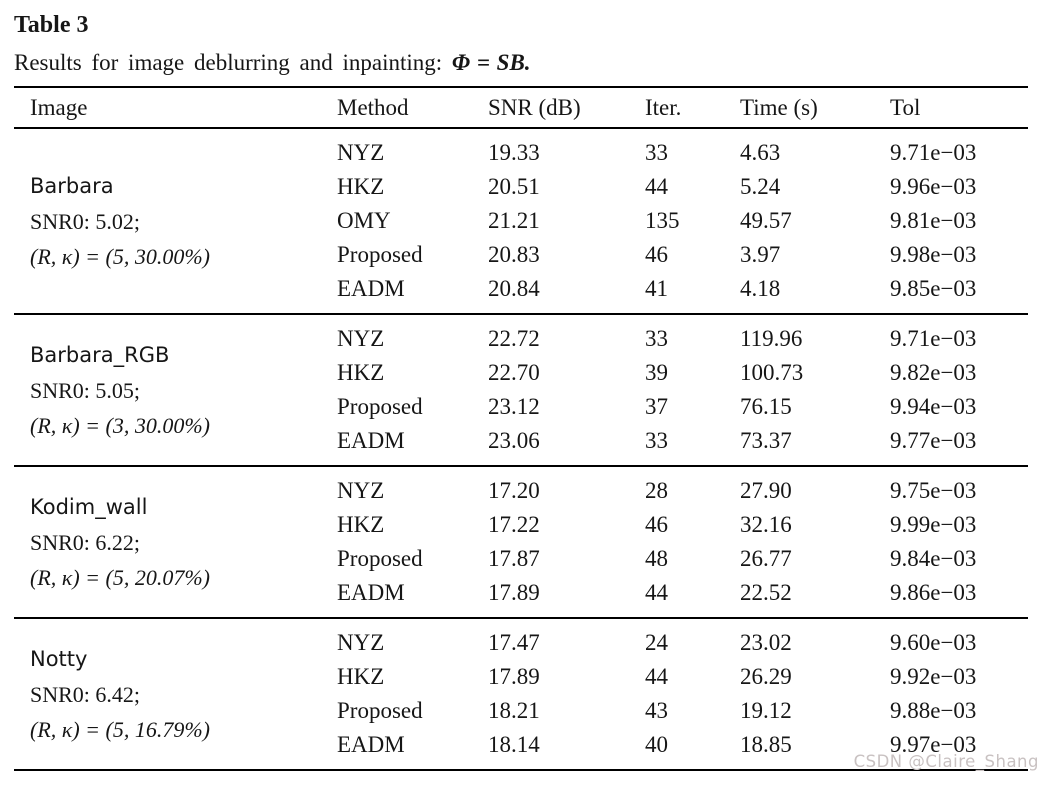 The width and height of the screenshot is (1041, 789). I want to click on cell-snr: 22.70, so click(514, 372).